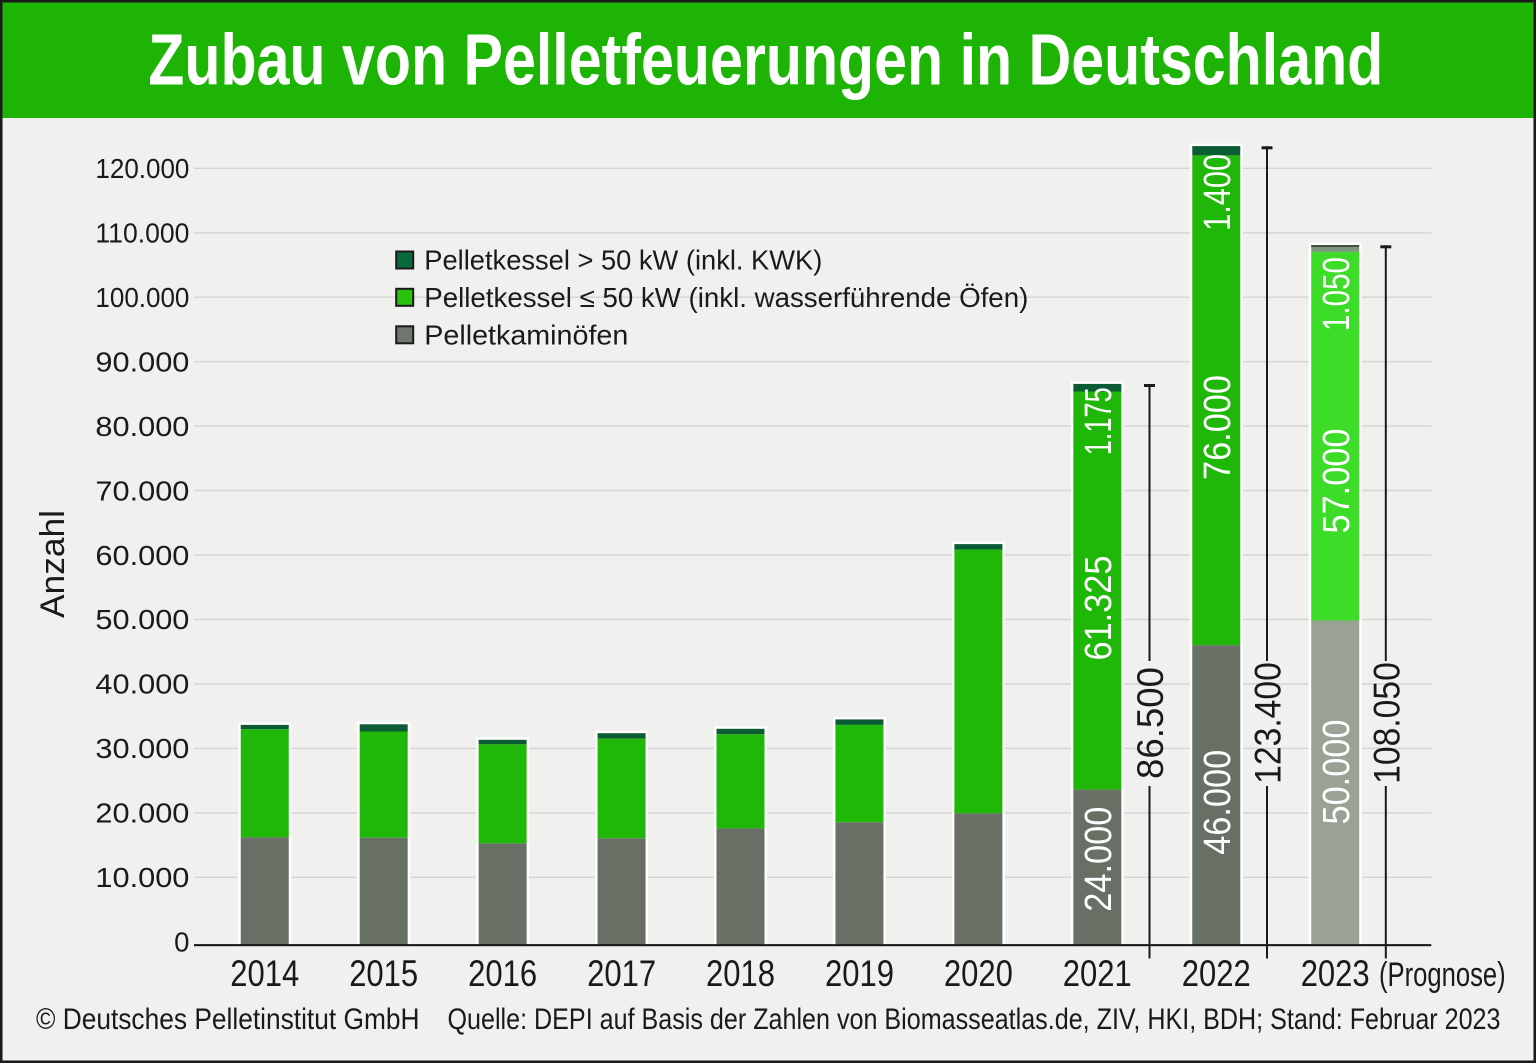 This screenshot has height=1063, width=1536. I want to click on svg-text: 2020, so click(978, 973).